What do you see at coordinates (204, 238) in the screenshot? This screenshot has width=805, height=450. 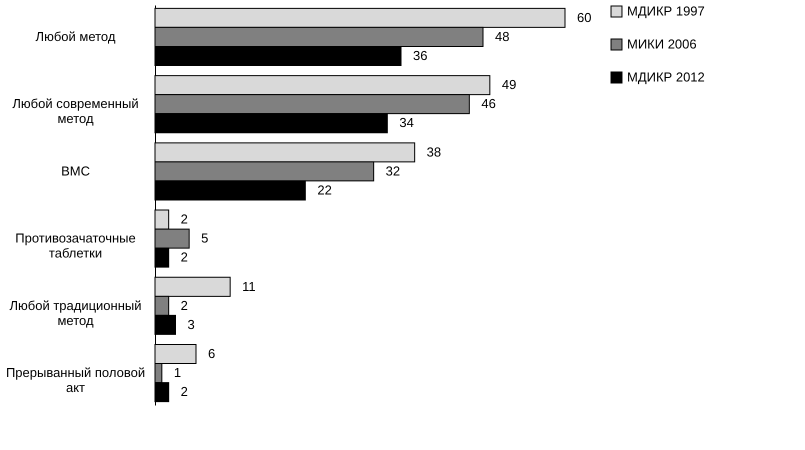 I see `data-label: 5` at bounding box center [204, 238].